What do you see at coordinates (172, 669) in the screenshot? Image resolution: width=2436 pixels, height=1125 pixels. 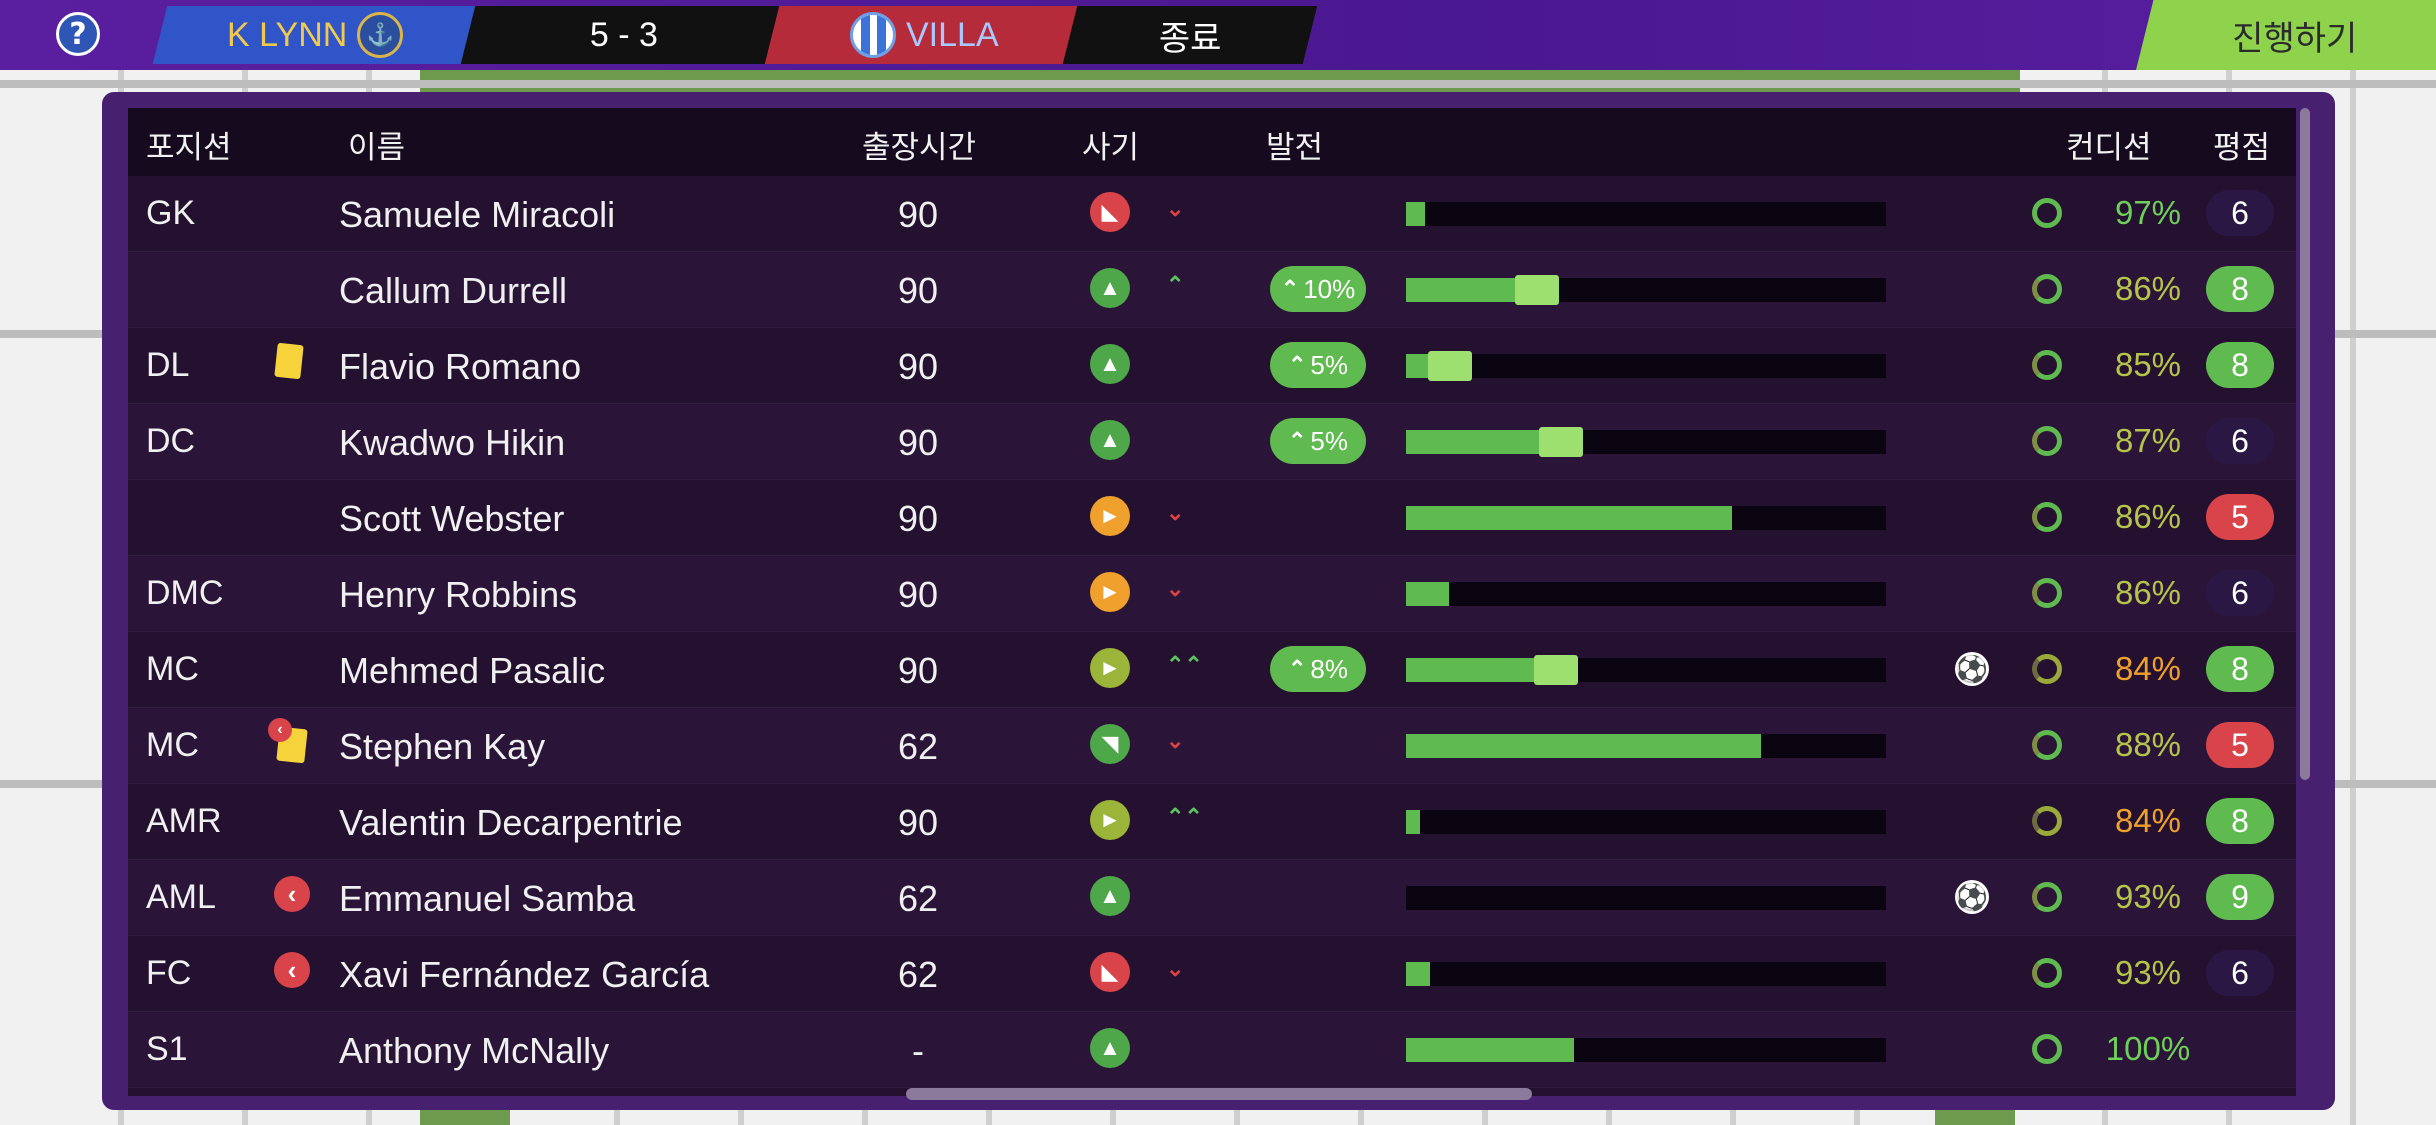 I see `player-position: MC` at bounding box center [172, 669].